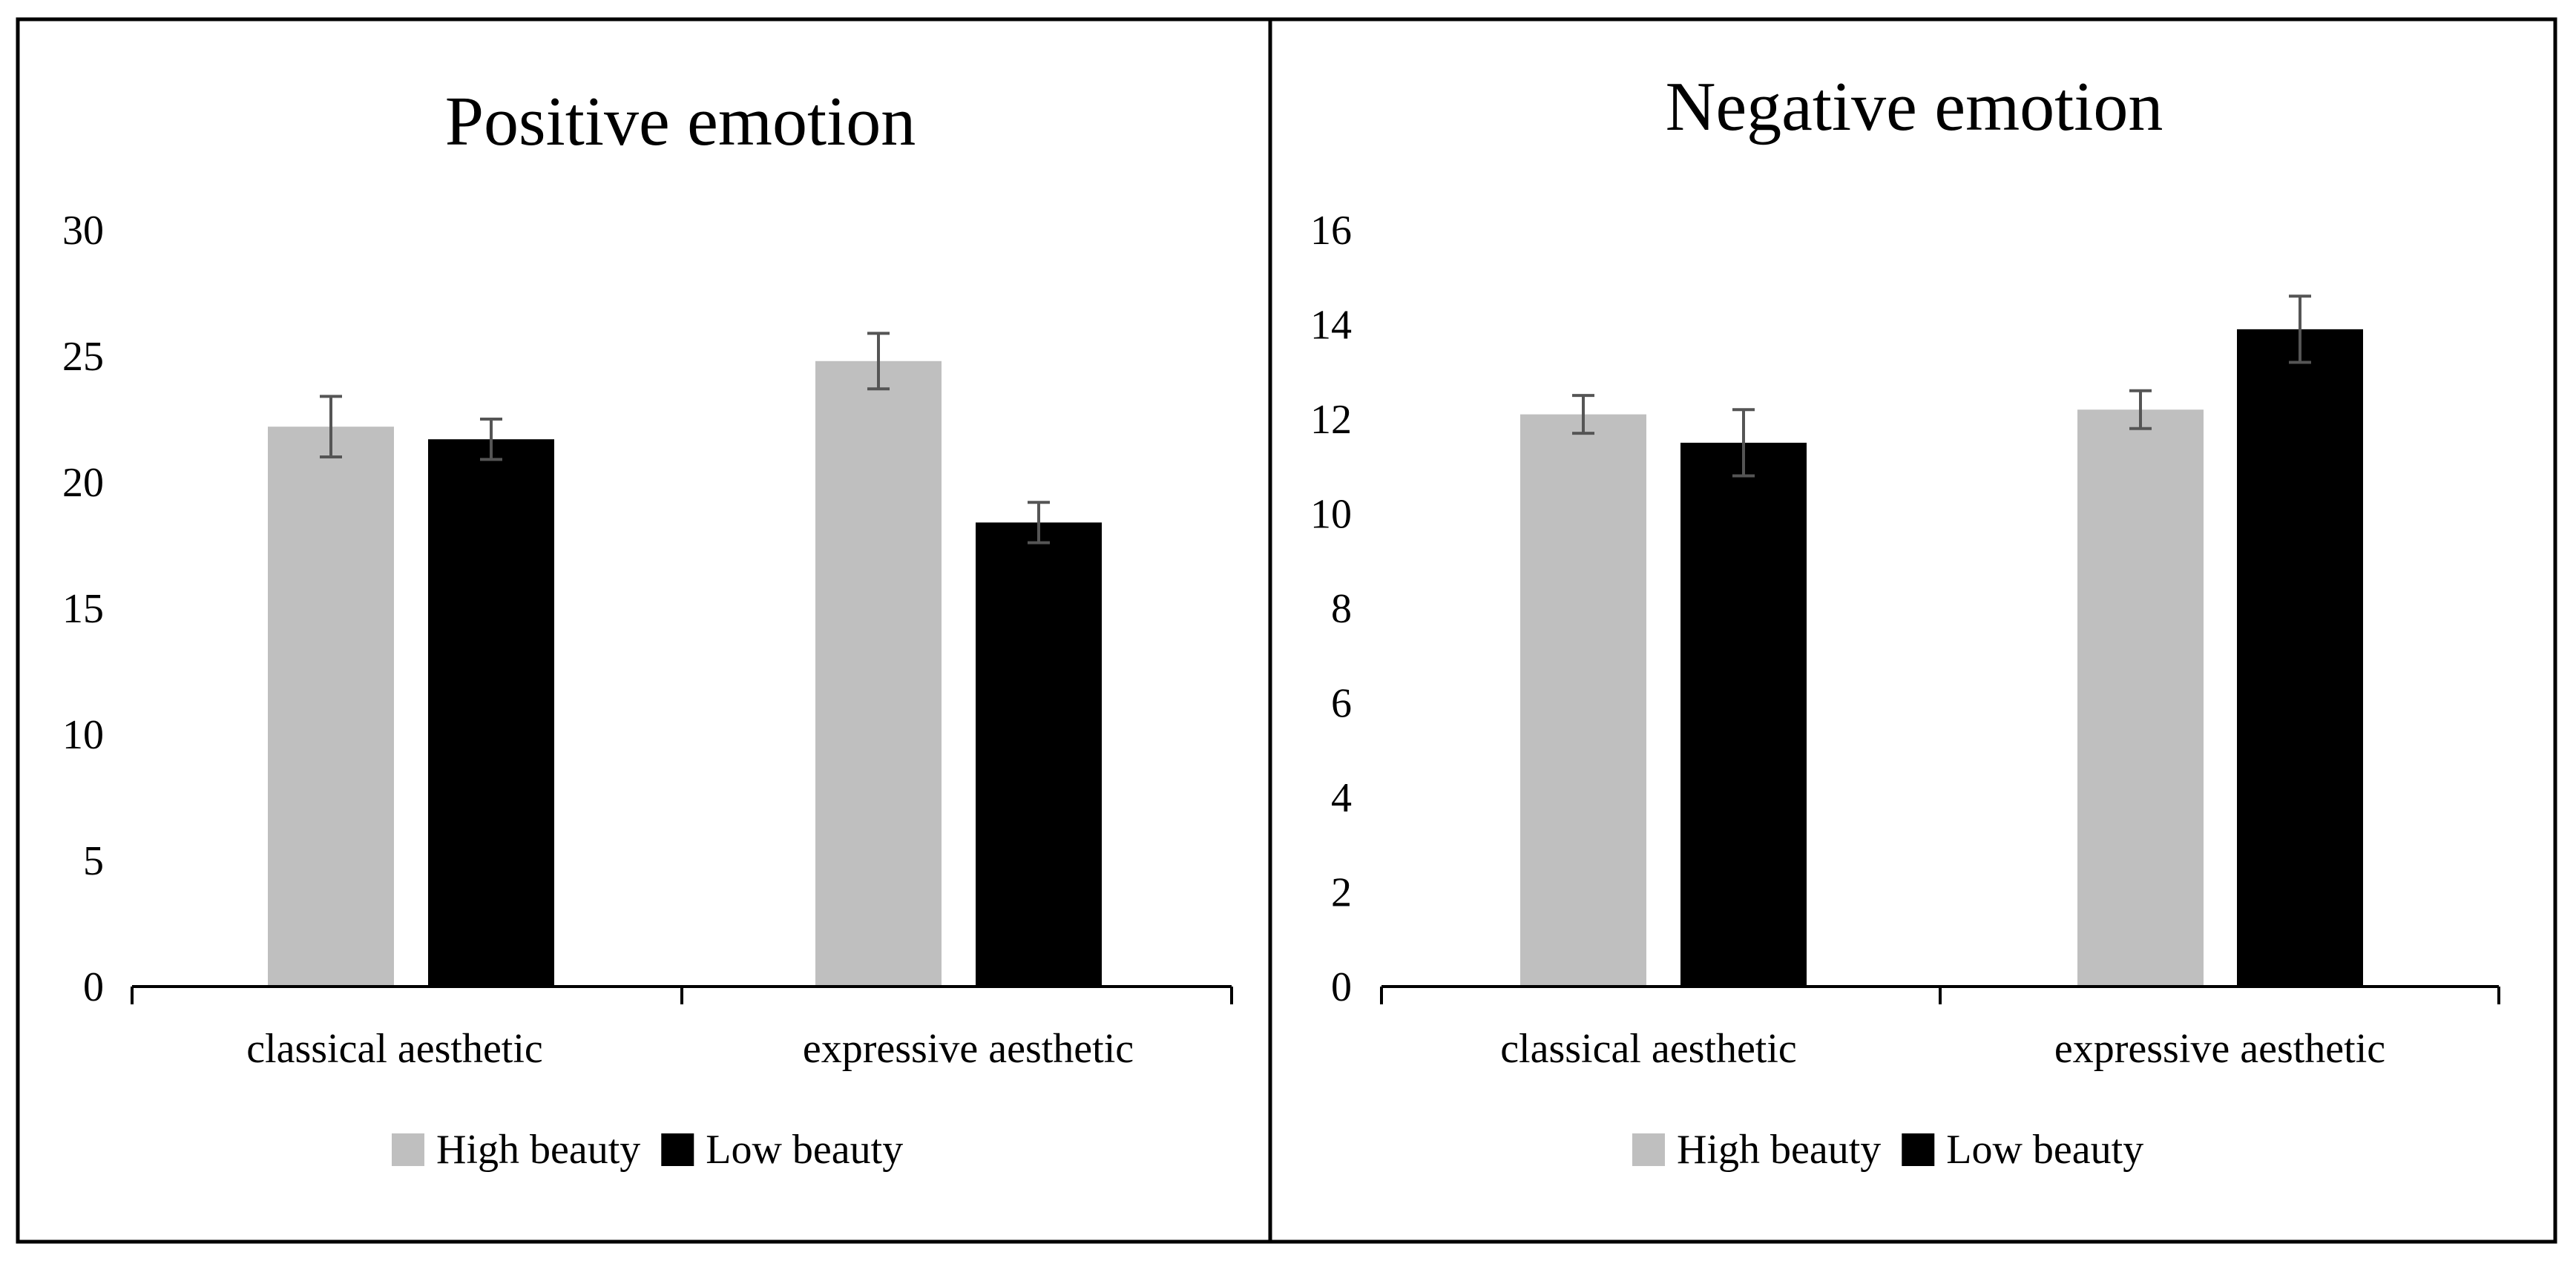 The height and width of the screenshot is (1261, 2576). I want to click on y-tick-label: 15, so click(83, 609).